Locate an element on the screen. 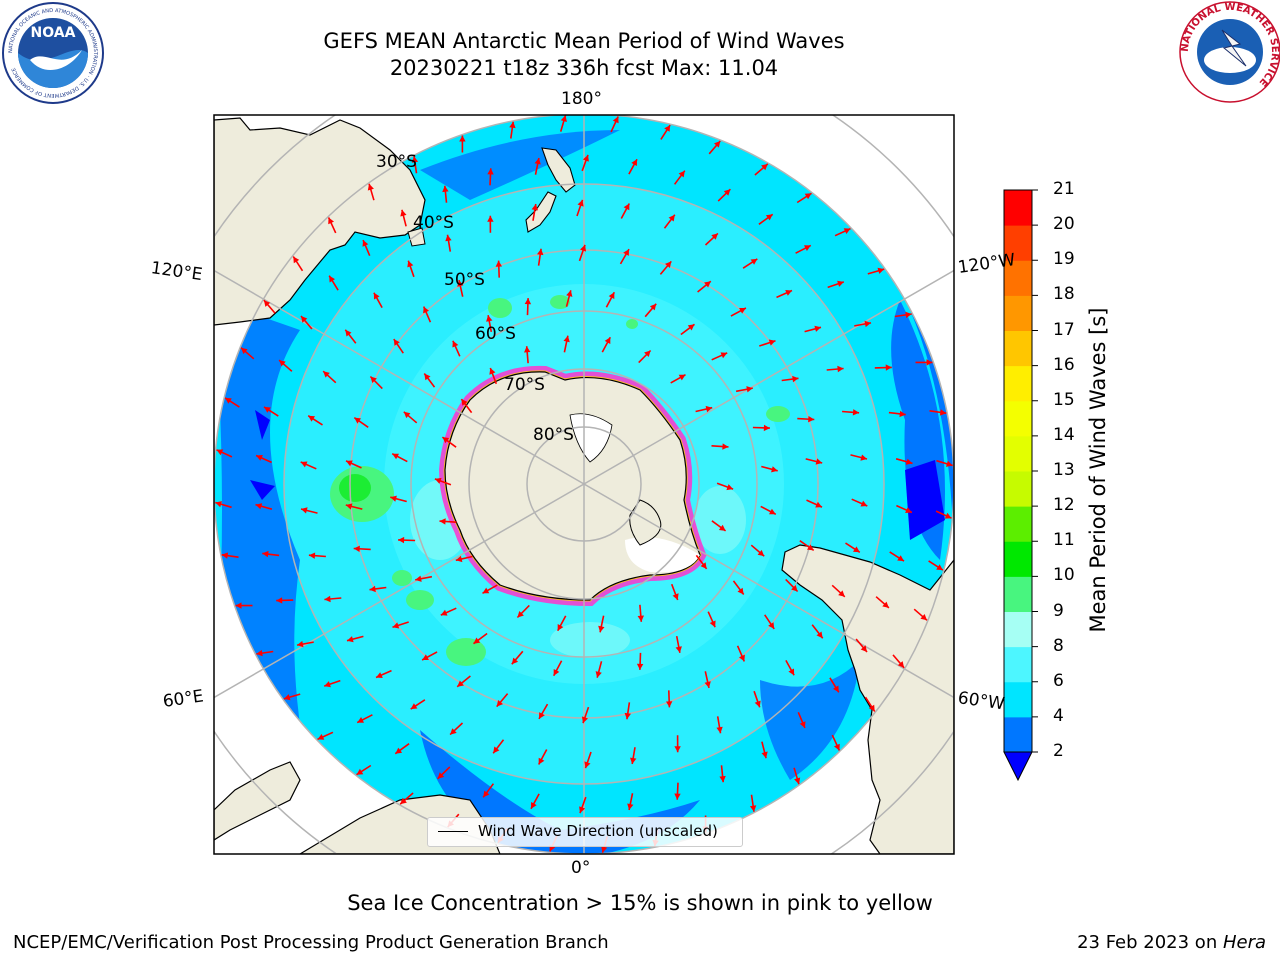 This screenshot has height=960, width=1280. colorbar-tick-label: 6 is located at coordinates (1058, 680).